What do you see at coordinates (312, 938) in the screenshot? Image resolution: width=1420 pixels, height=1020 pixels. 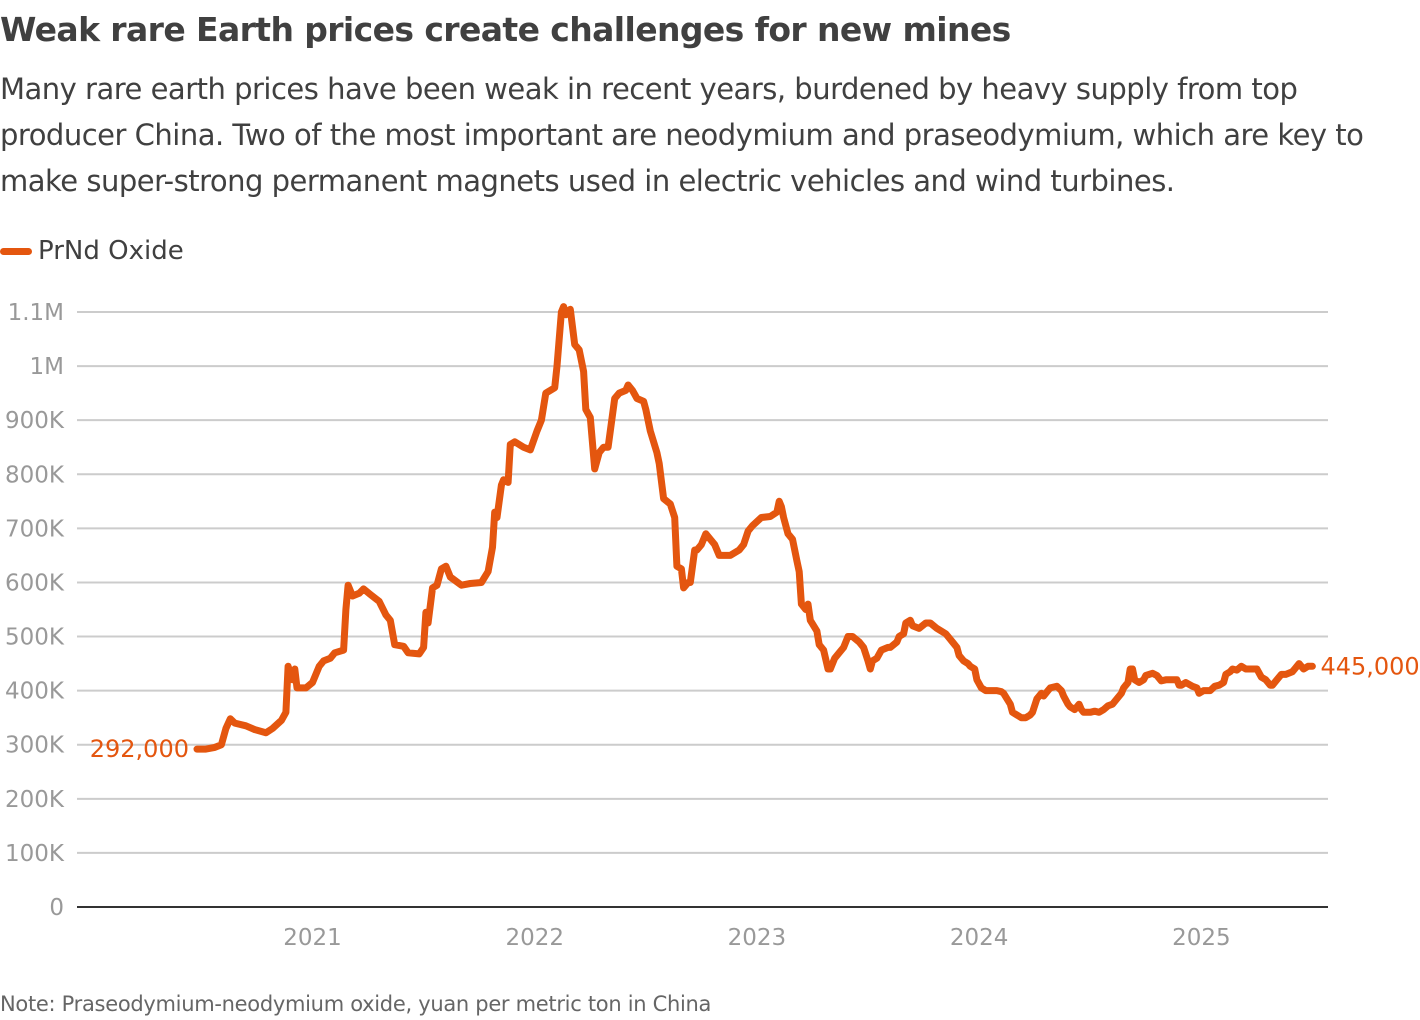 I see `x-tick-label: 2021` at bounding box center [312, 938].